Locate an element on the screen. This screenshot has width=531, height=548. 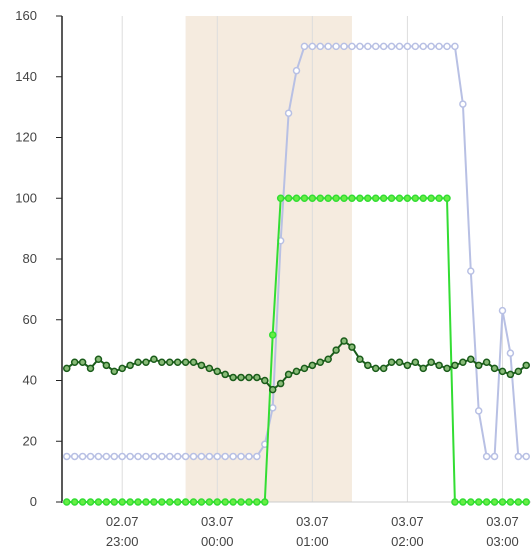
y-tick-label: 60 is located at coordinates (30, 319).